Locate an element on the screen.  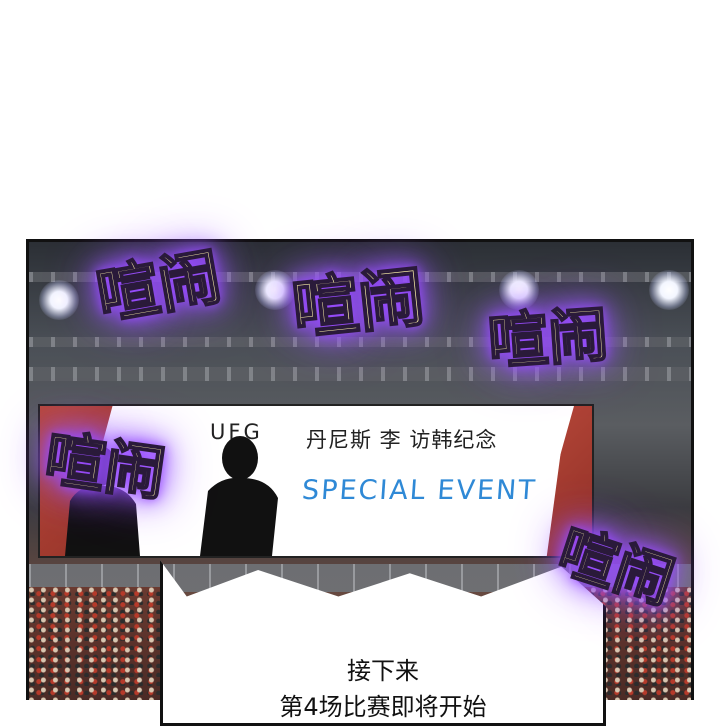
crowd-left is located at coordinates (99, 643).